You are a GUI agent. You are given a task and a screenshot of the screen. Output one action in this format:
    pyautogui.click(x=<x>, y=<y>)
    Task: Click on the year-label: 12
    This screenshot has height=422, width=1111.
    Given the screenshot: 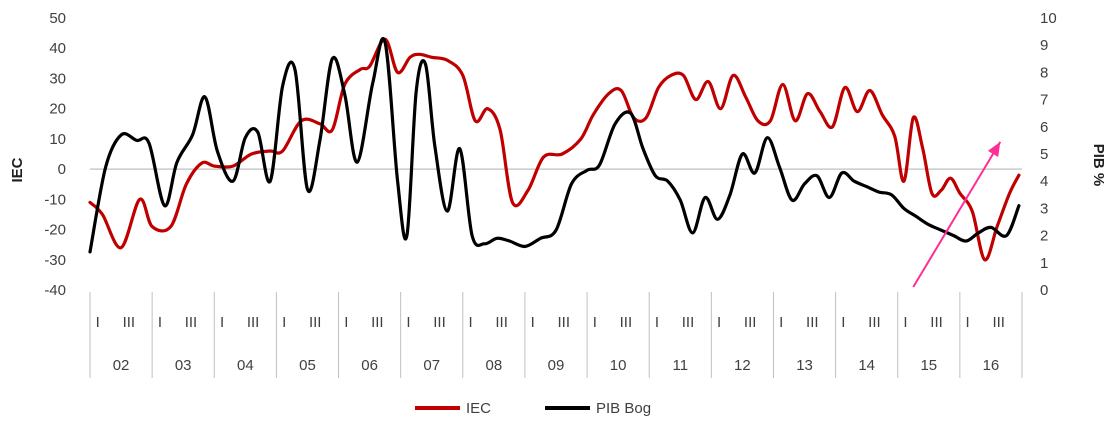 What is the action you would take?
    pyautogui.click(x=742, y=365)
    